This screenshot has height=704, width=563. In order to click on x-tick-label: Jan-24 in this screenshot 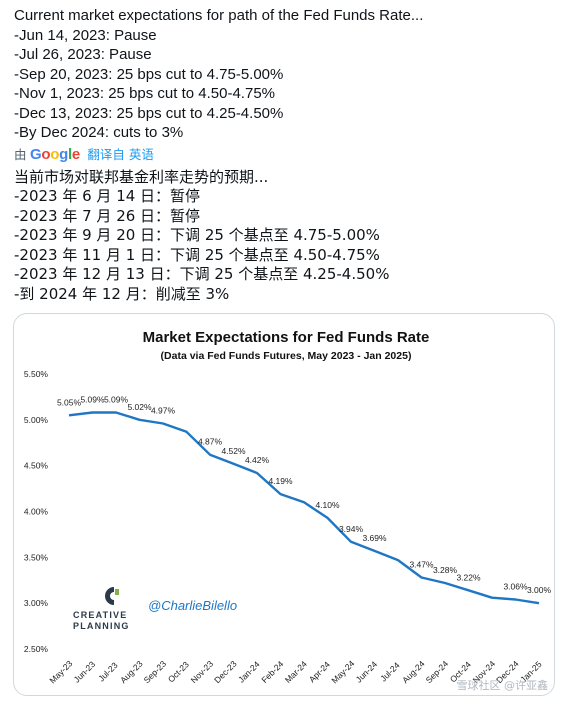, I will do `click(249, 672)`.